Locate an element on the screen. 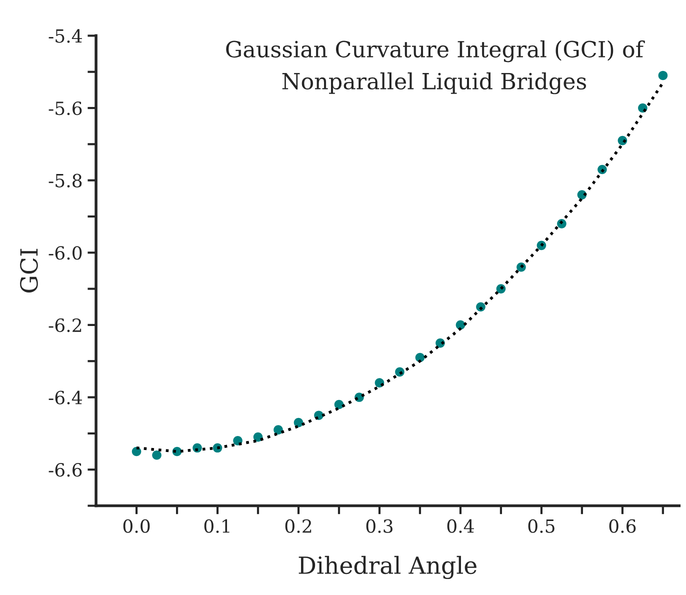 This screenshot has width=686, height=595. x-tick-label: 0.5 is located at coordinates (541, 526).